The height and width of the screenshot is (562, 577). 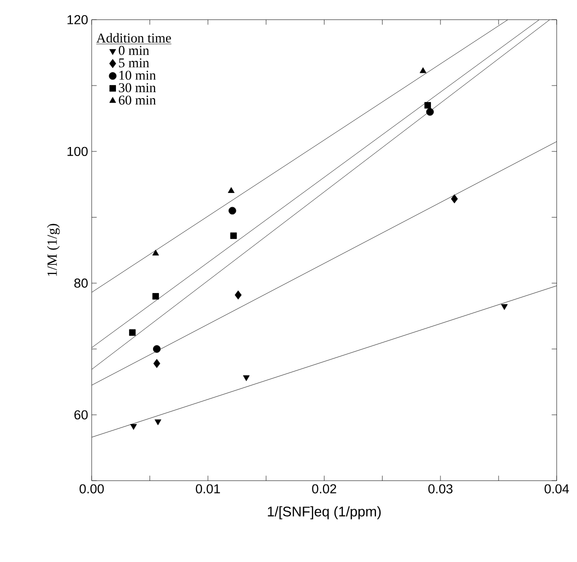 I want to click on y-tick-label: 120, so click(x=78, y=19).